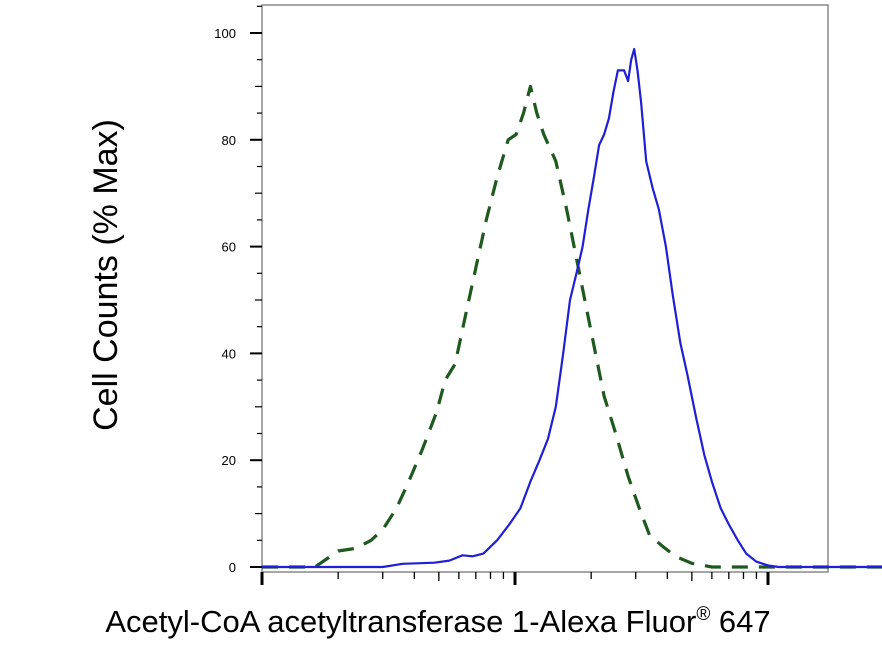 Image resolution: width=882 pixels, height=650 pixels. Describe the element at coordinates (703, 614) in the screenshot. I see `registered-mark: ®` at that location.